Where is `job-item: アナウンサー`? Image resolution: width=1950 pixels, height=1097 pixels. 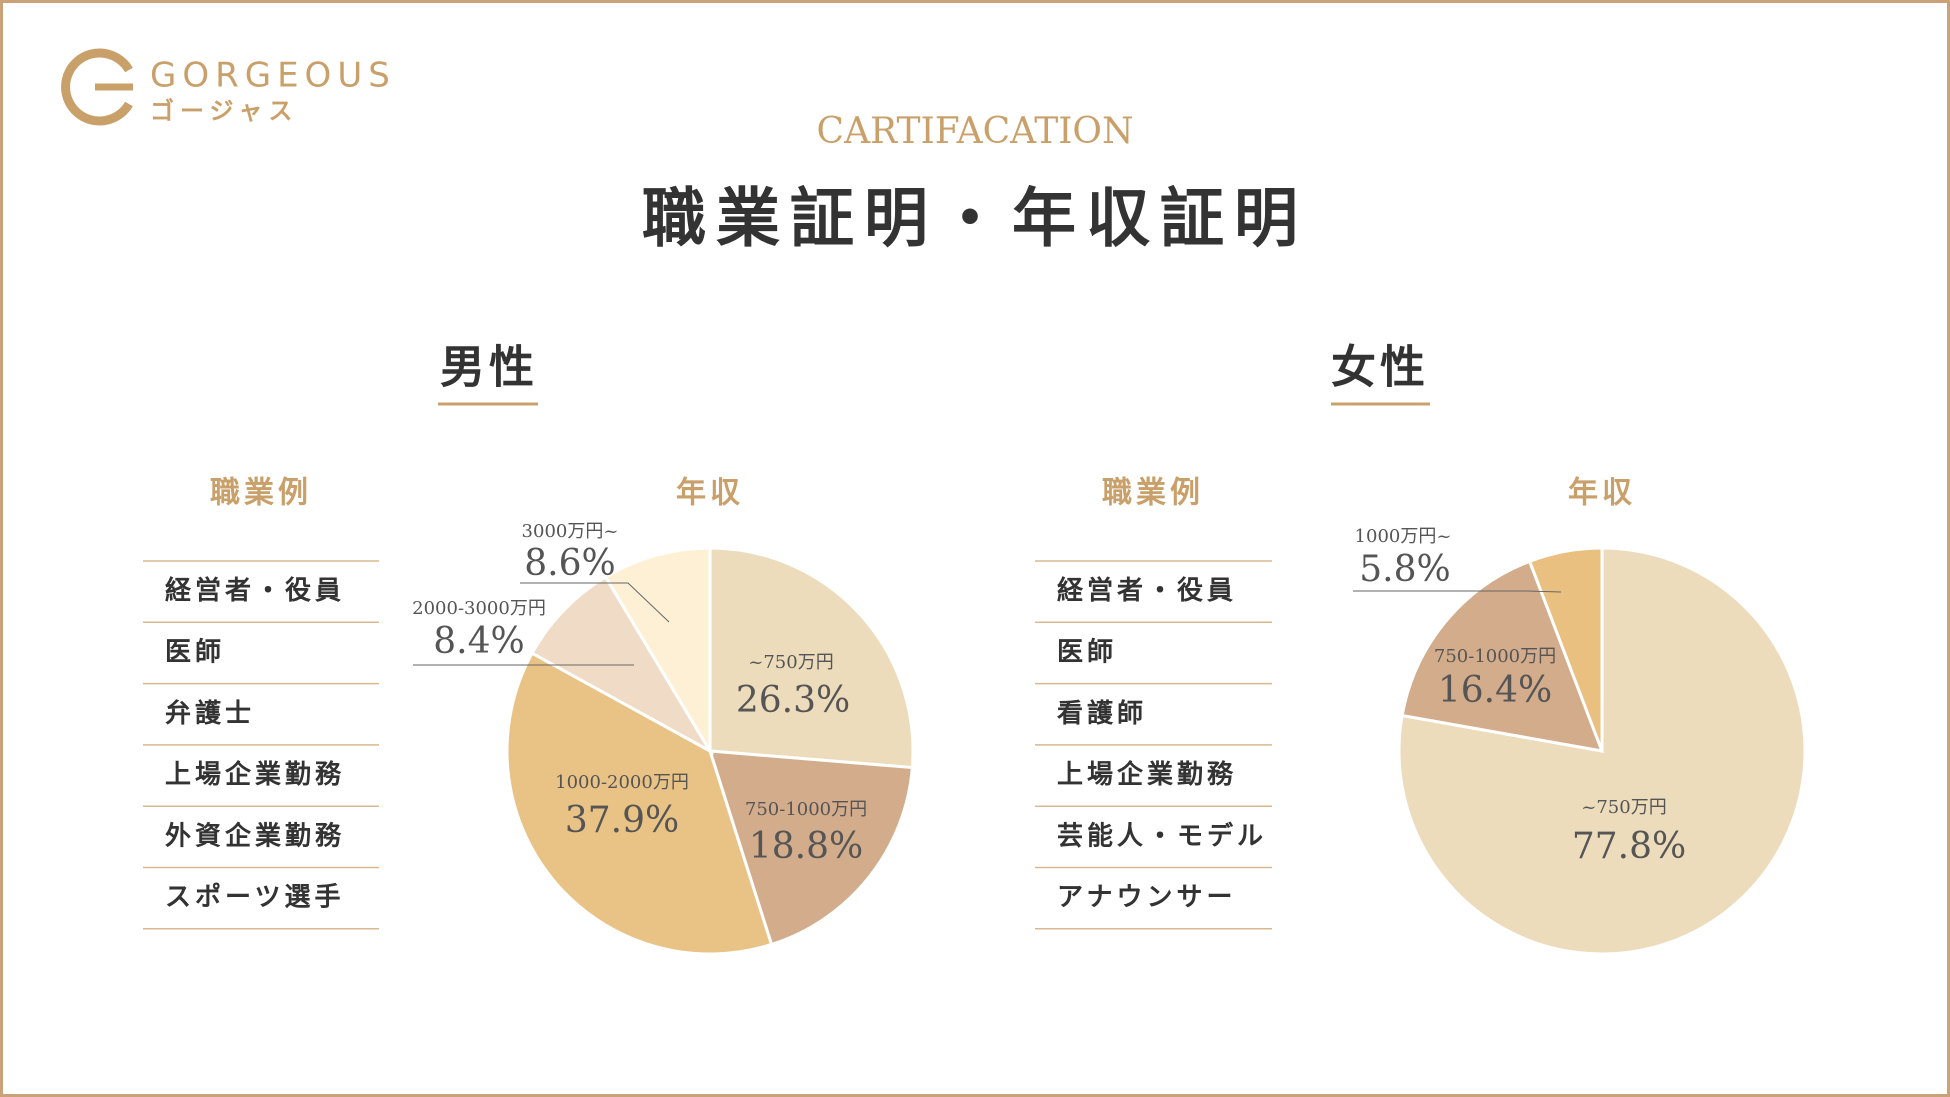
job-item: アナウンサー is located at coordinates (1146, 898).